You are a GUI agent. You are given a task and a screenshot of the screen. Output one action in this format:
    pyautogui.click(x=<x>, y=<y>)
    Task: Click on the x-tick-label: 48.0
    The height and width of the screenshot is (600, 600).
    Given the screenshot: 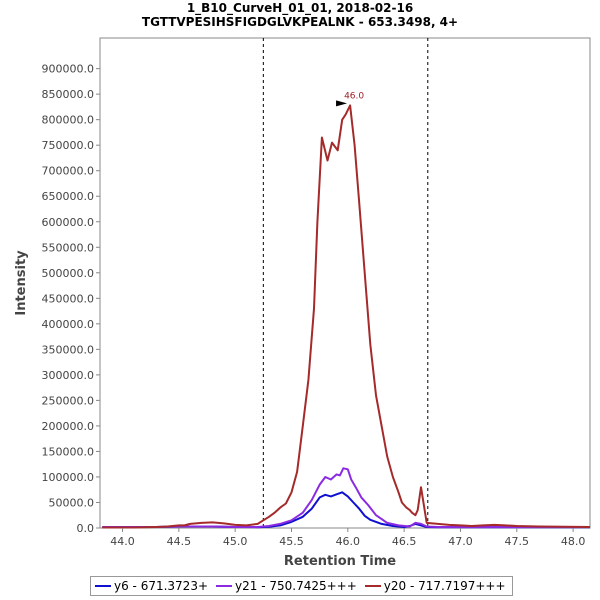 What is the action you would take?
    pyautogui.click(x=573, y=541)
    